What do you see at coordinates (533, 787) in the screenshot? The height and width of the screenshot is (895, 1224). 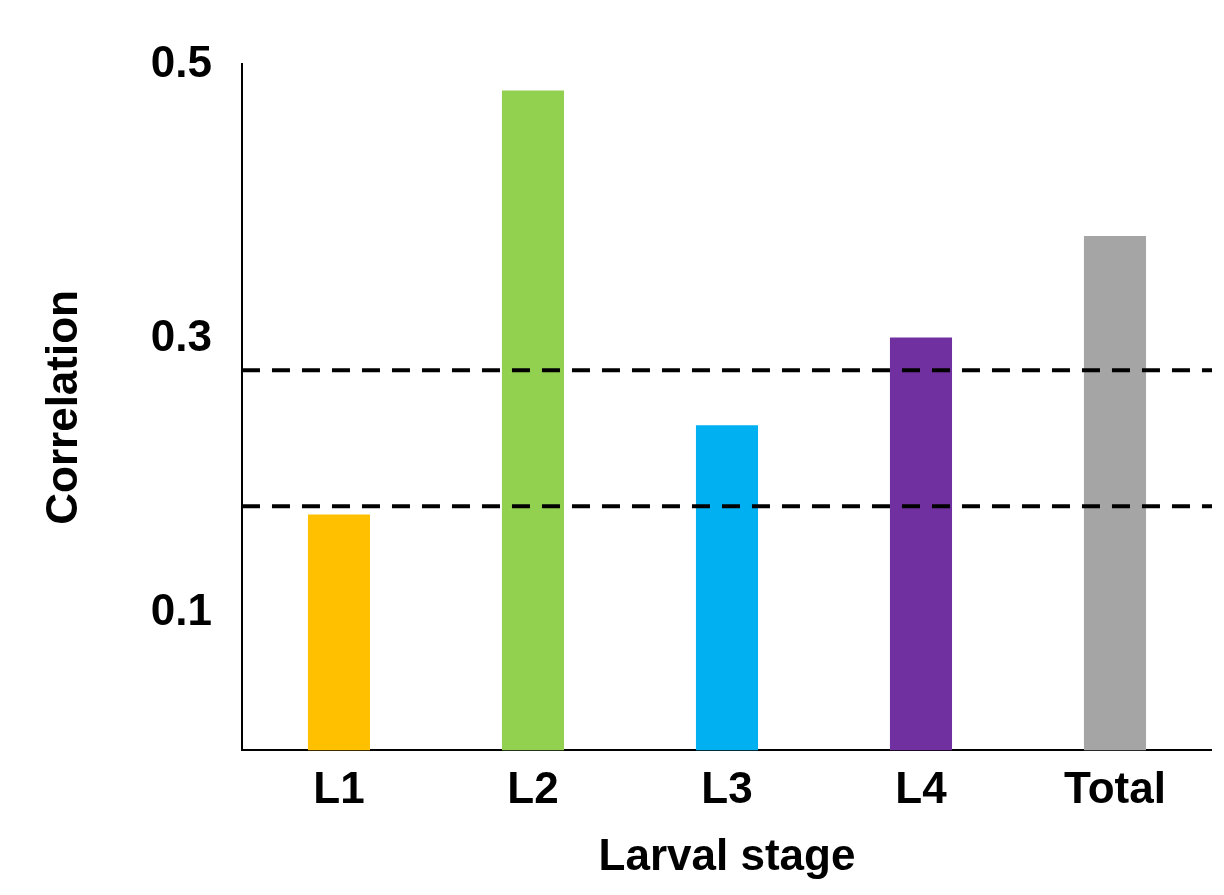 I see `x-tick-label: L2` at bounding box center [533, 787].